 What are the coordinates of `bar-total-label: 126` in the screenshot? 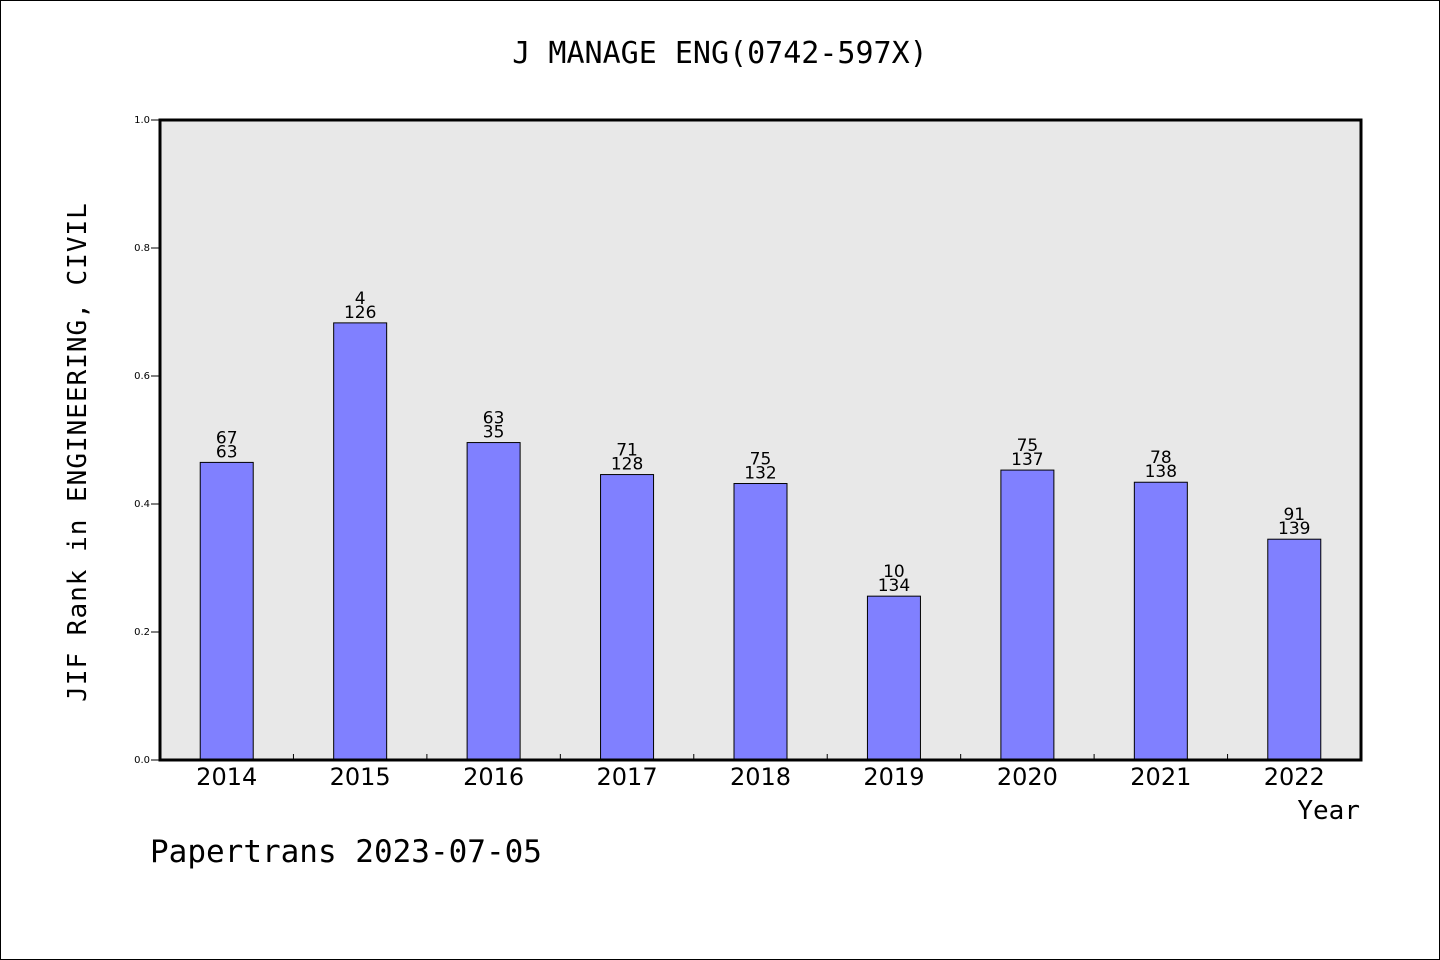 It's located at (360, 313).